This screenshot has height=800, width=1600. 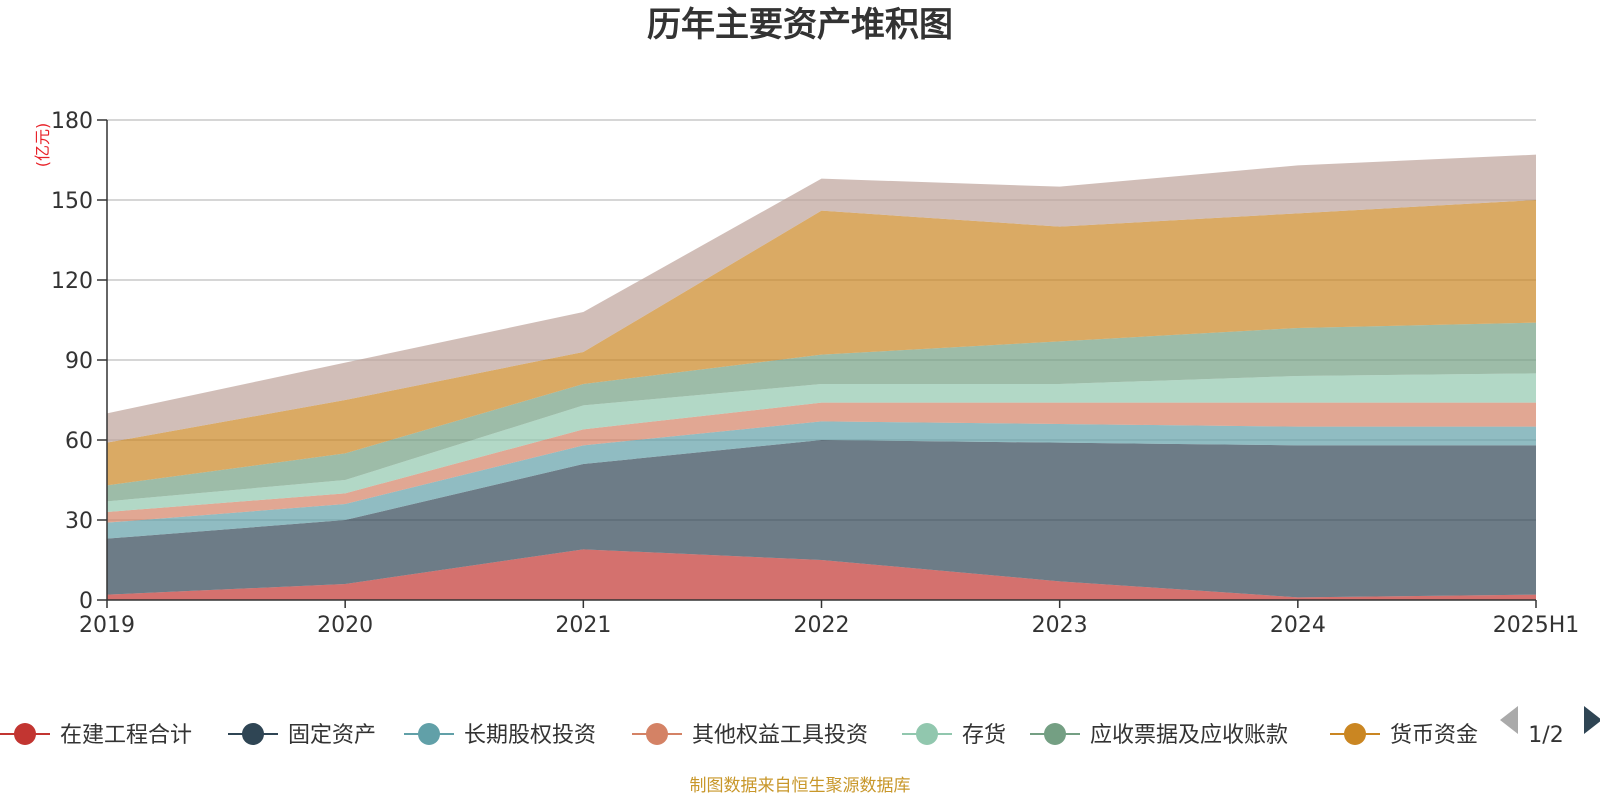 I want to click on x-tick-label: 2020, so click(x=345, y=625).